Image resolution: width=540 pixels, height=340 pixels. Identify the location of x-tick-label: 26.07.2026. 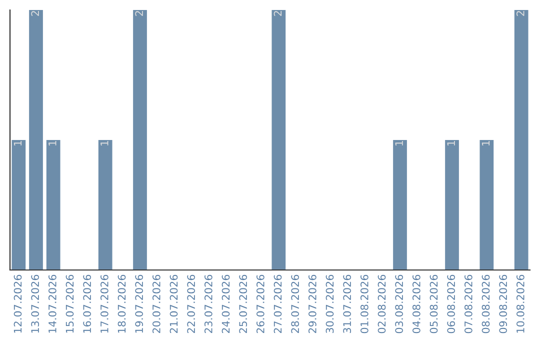
(260, 304).